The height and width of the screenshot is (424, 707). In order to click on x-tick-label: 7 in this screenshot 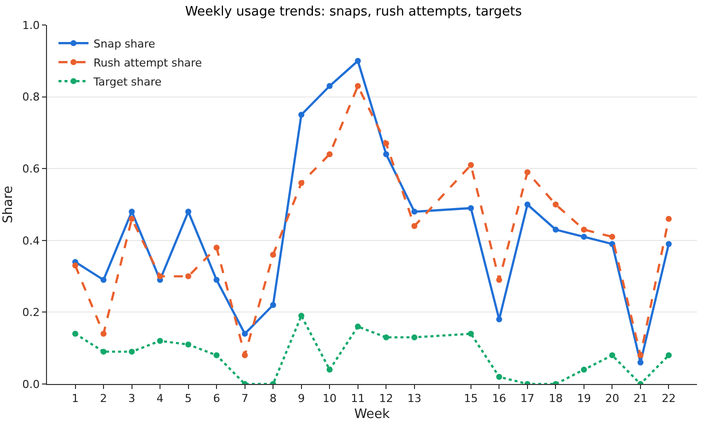, I will do `click(244, 399)`.